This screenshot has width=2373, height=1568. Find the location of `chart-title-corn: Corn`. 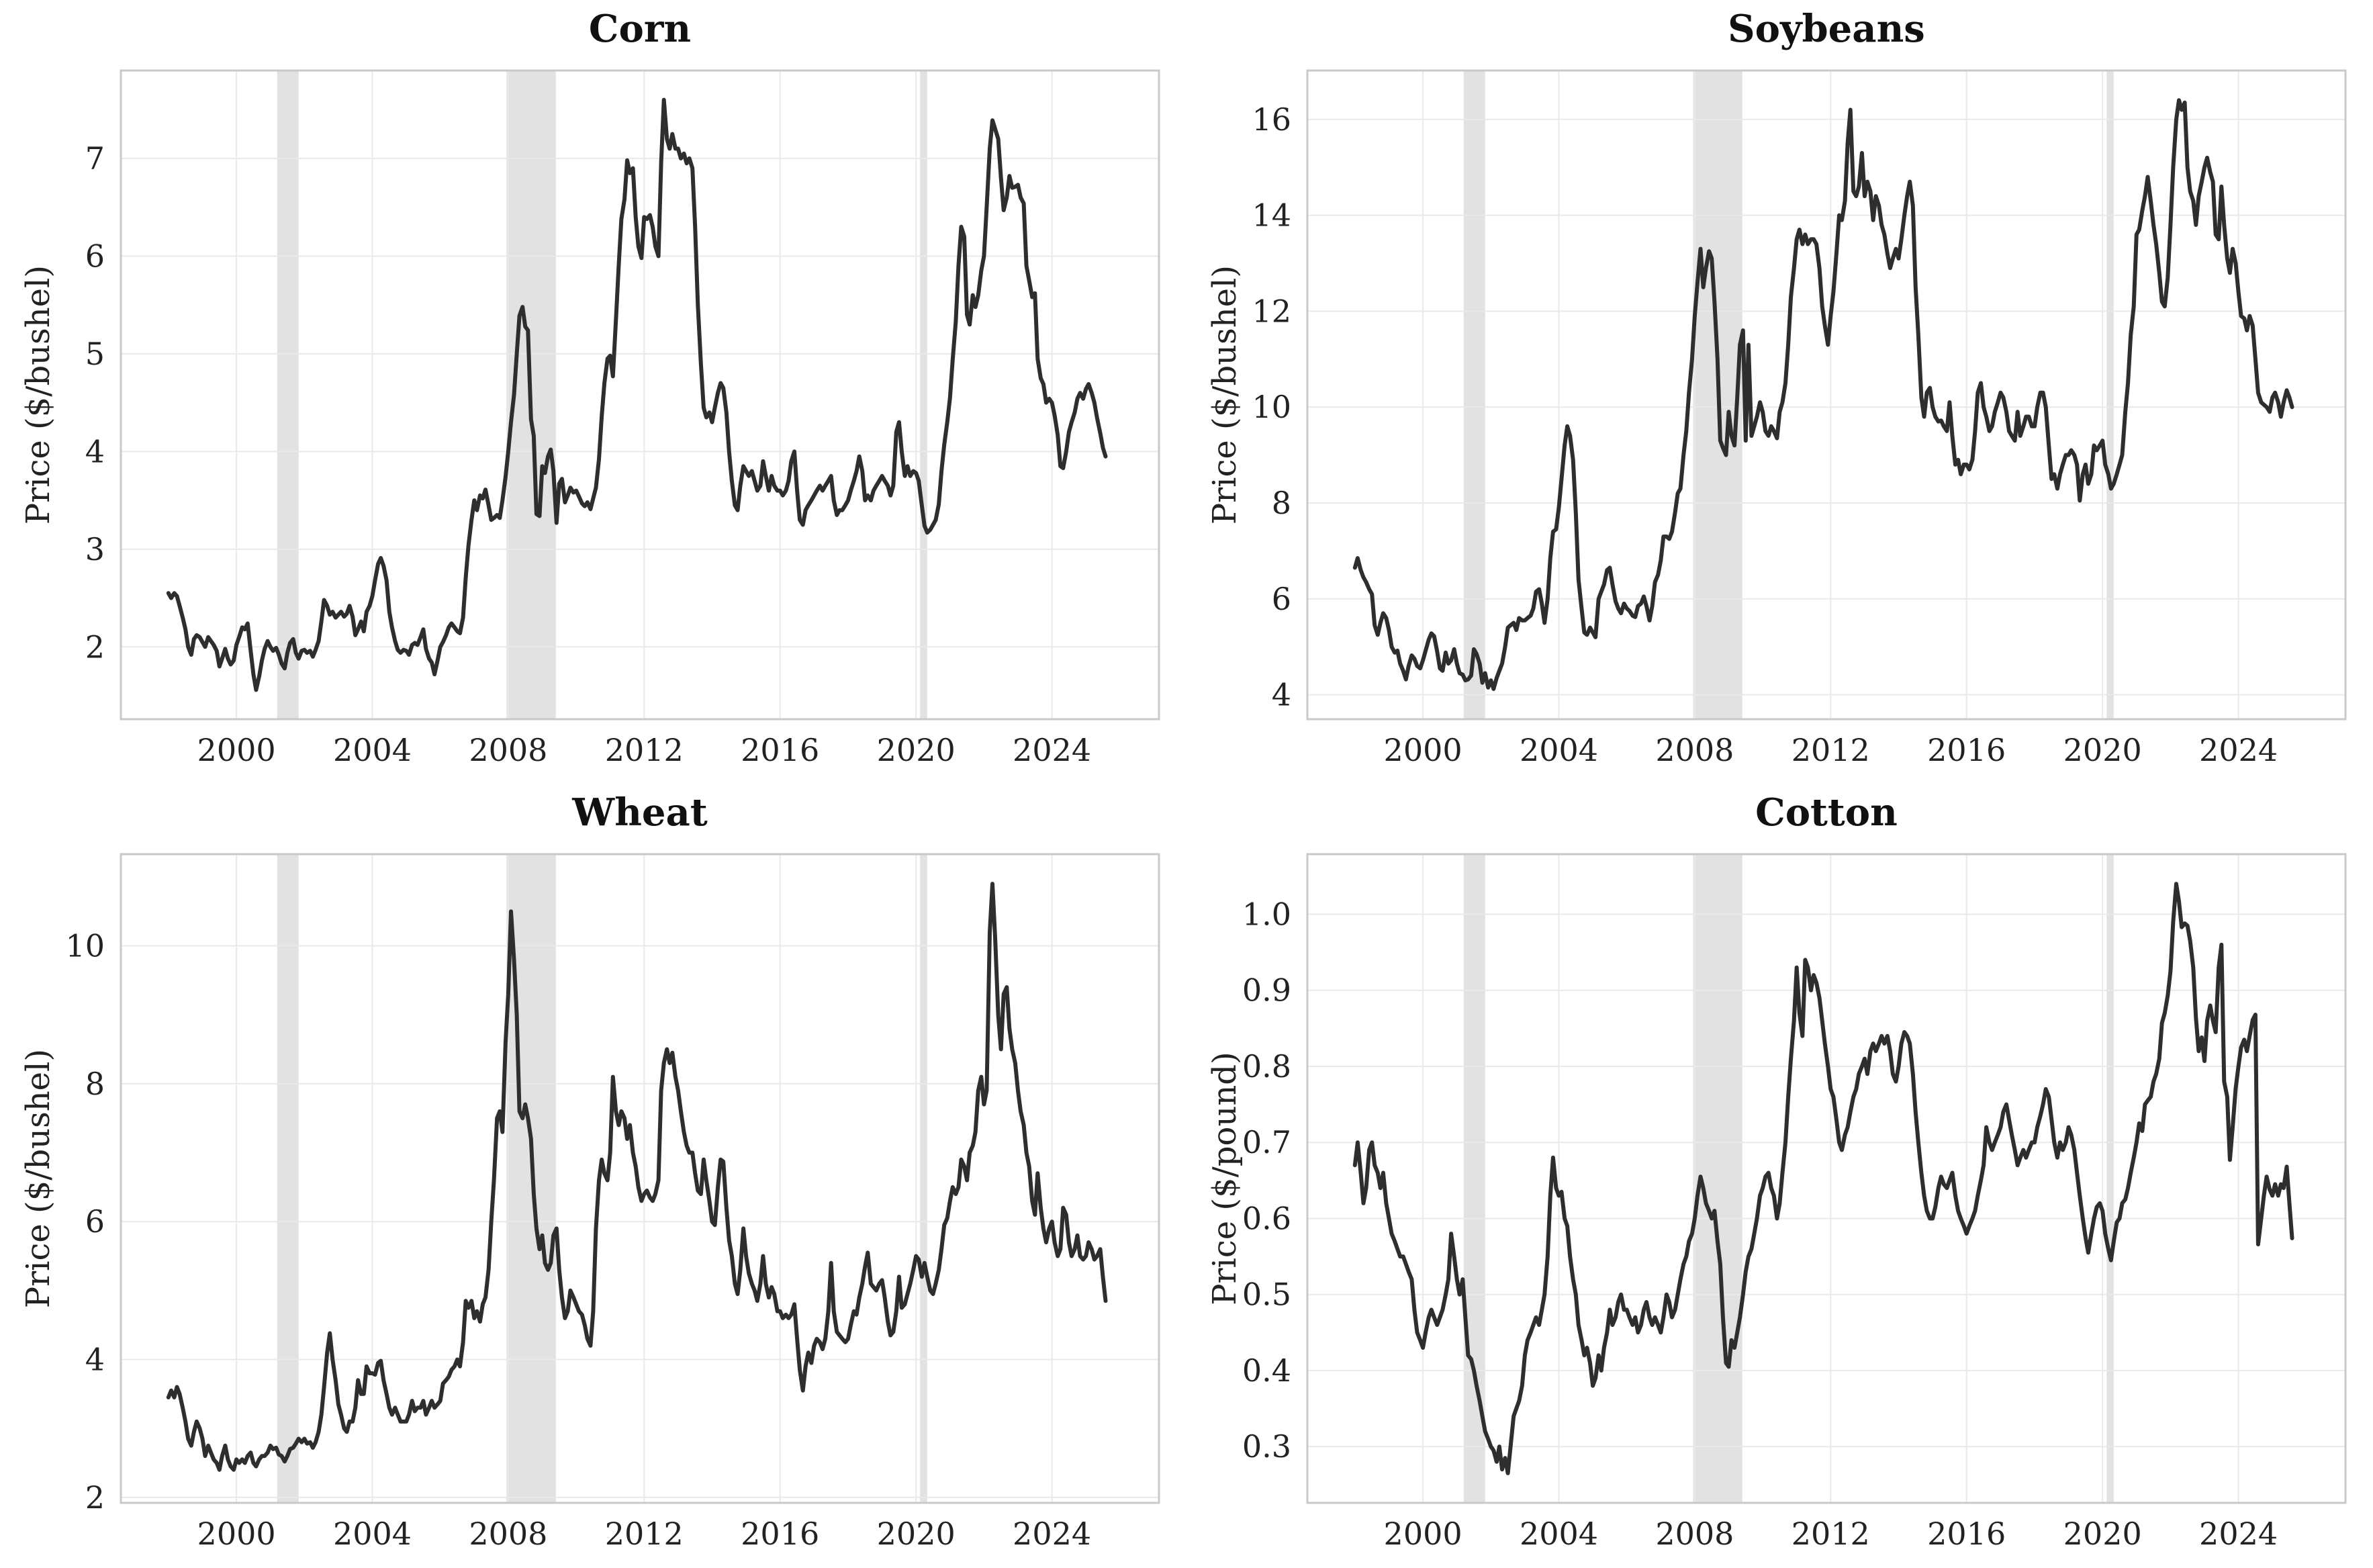

chart-title-corn: Corn is located at coordinates (640, 29).